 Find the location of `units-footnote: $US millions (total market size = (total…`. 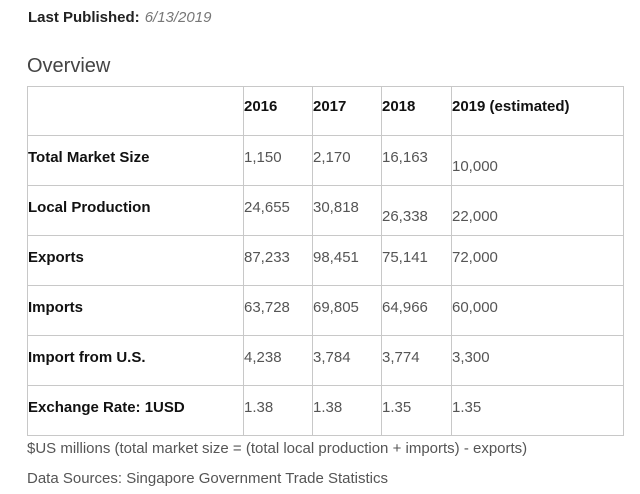

units-footnote: $US millions (total market size = (total… is located at coordinates (277, 448).